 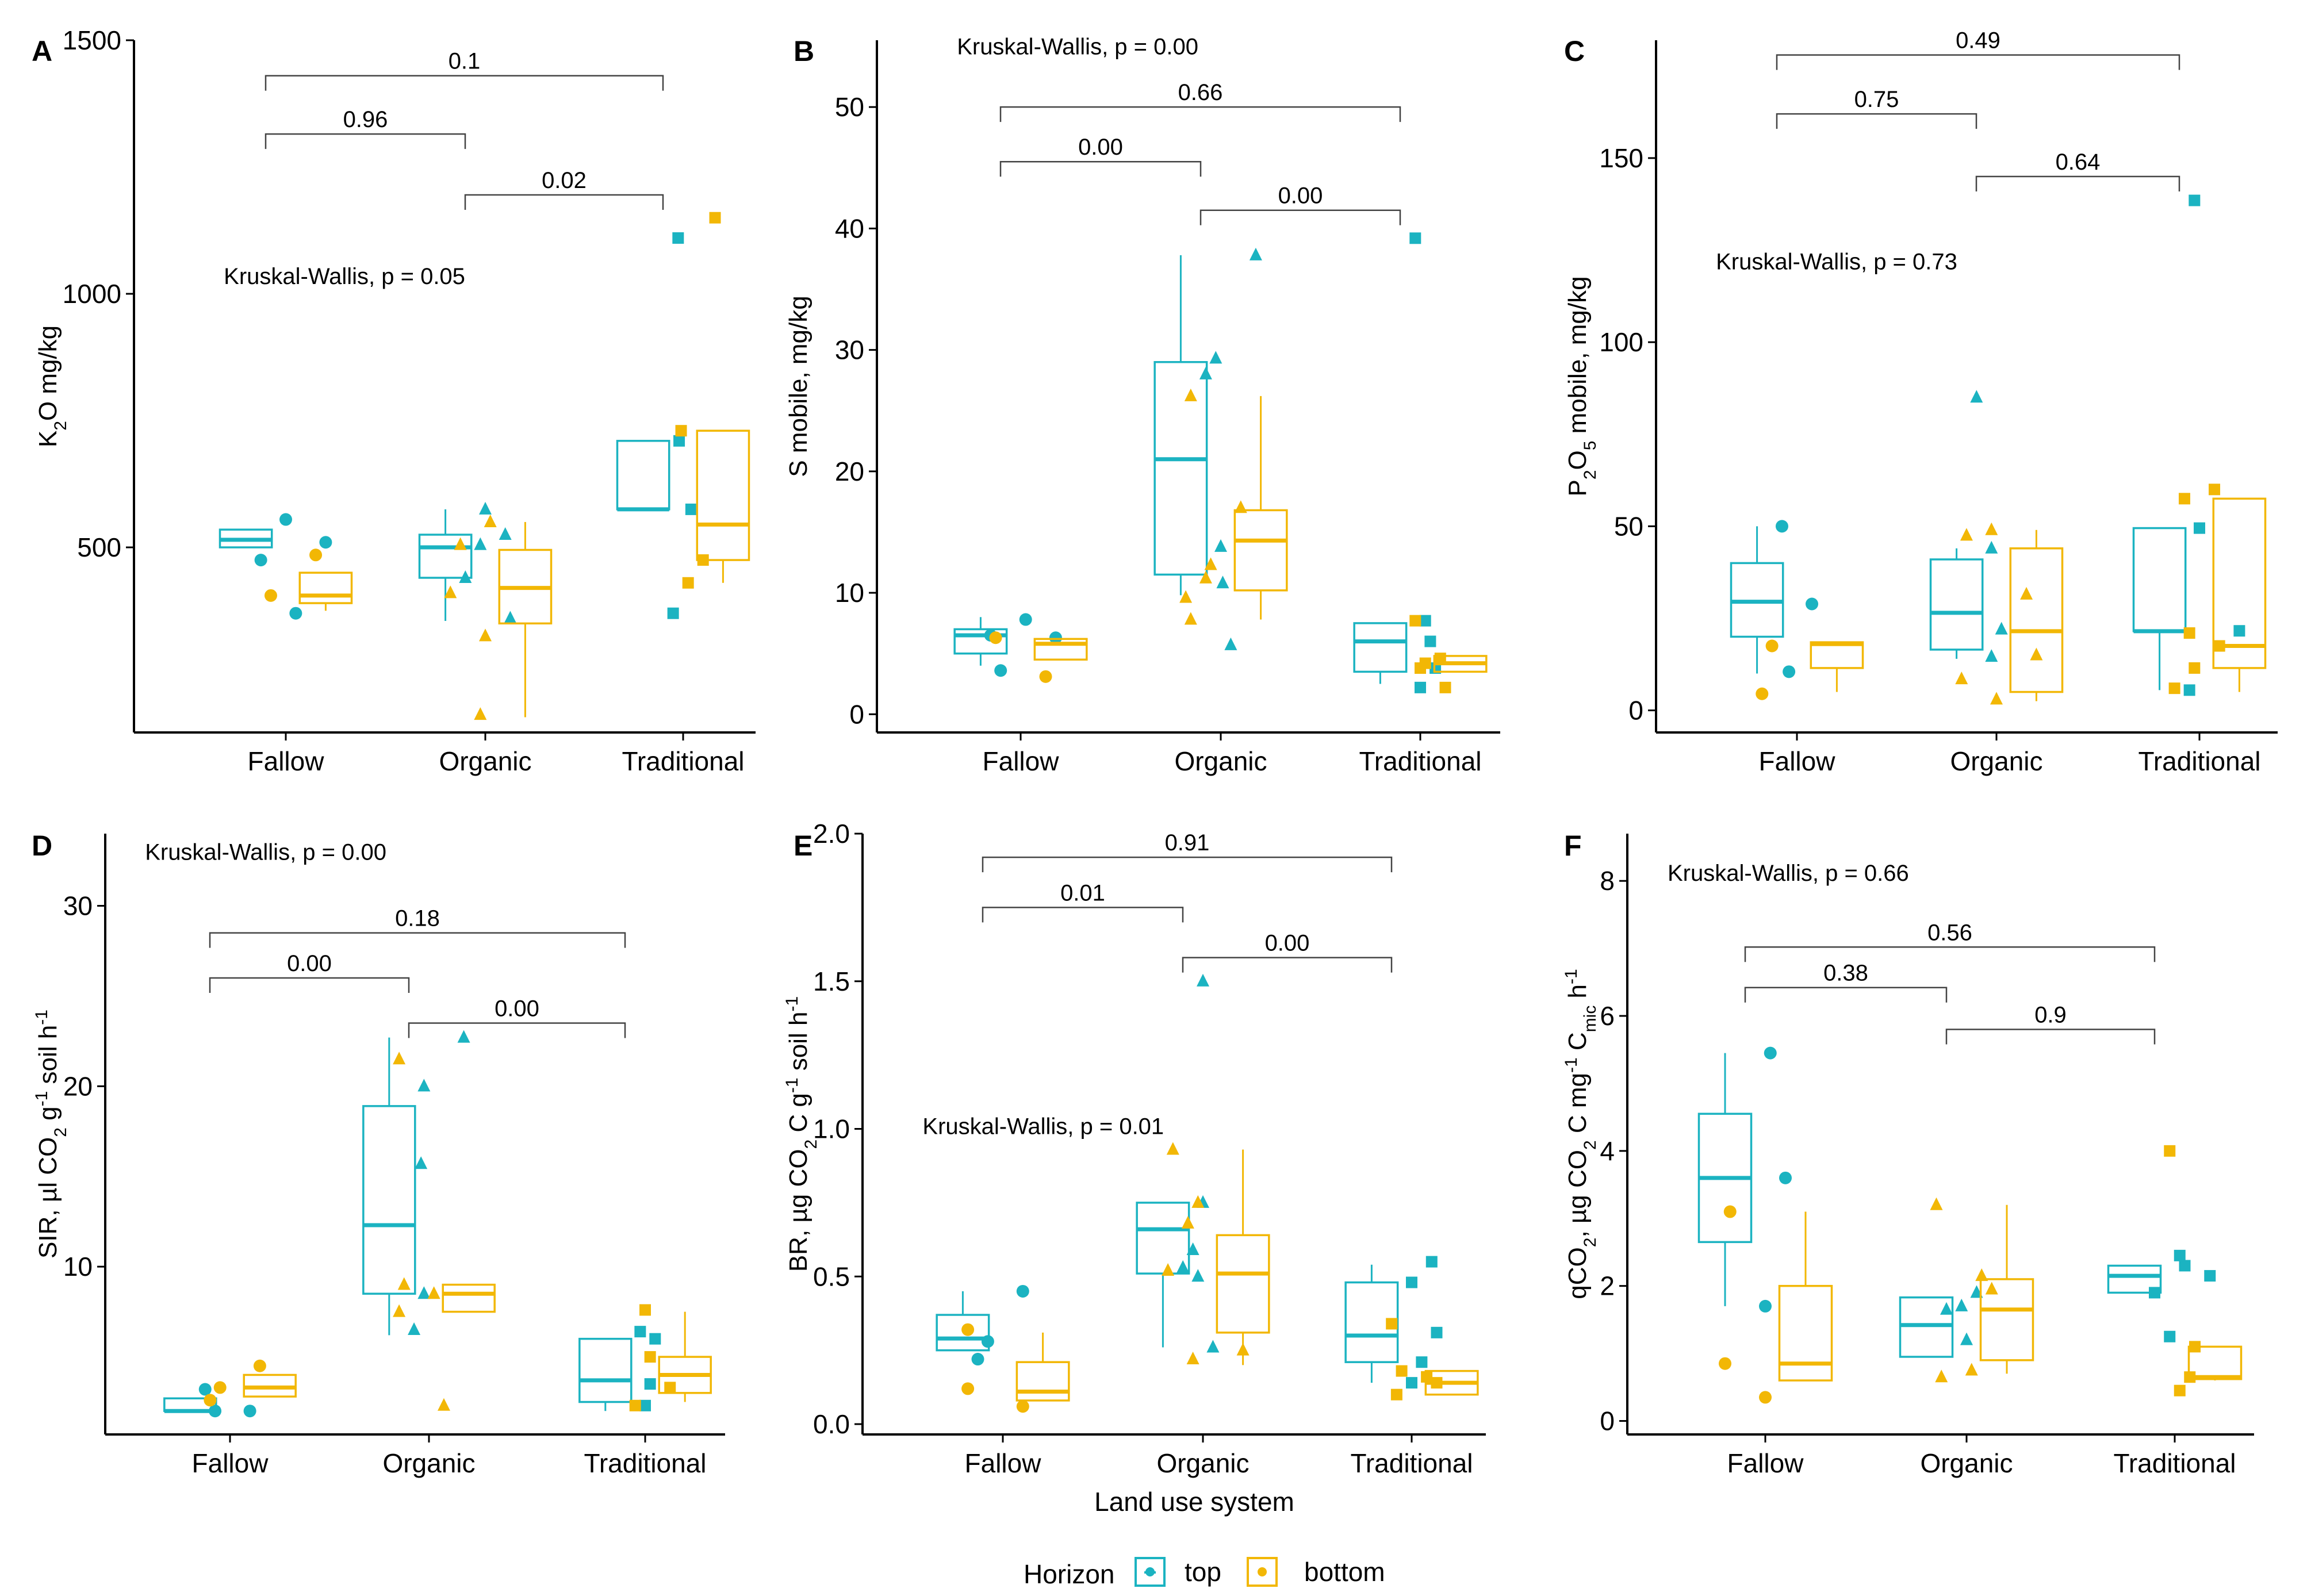 I want to click on y-tick-label: 0.0, so click(x=831, y=1424).